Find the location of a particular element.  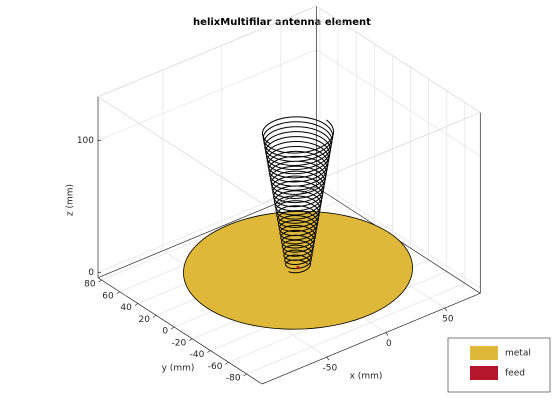

z-tick-label: 100 is located at coordinates (85, 141).